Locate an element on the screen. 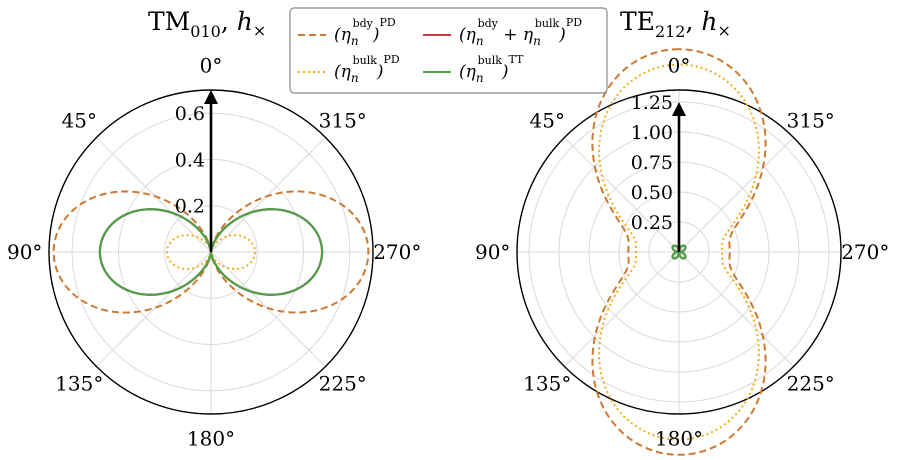  svg-text: (ηnbdy)PD is located at coordinates (365, 32).